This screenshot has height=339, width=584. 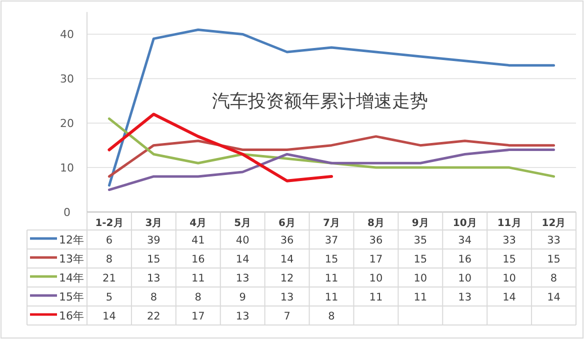 What do you see at coordinates (153, 316) in the screenshot?
I see `data-label: 22` at bounding box center [153, 316].